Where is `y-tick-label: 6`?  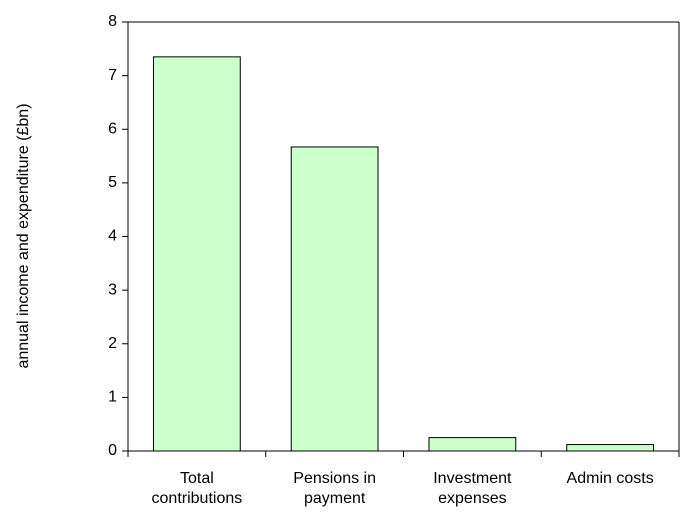 y-tick-label: 6 is located at coordinates (112, 128).